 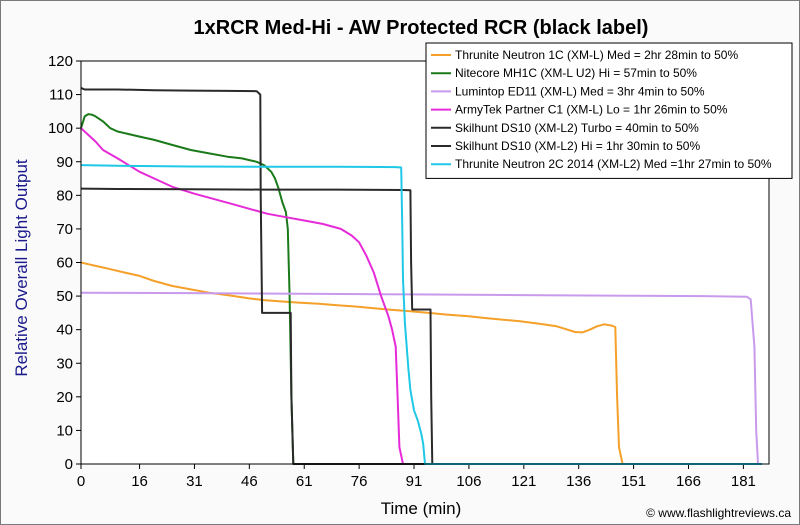 What do you see at coordinates (743, 481) in the screenshot?
I see `x-tick-label: 181` at bounding box center [743, 481].